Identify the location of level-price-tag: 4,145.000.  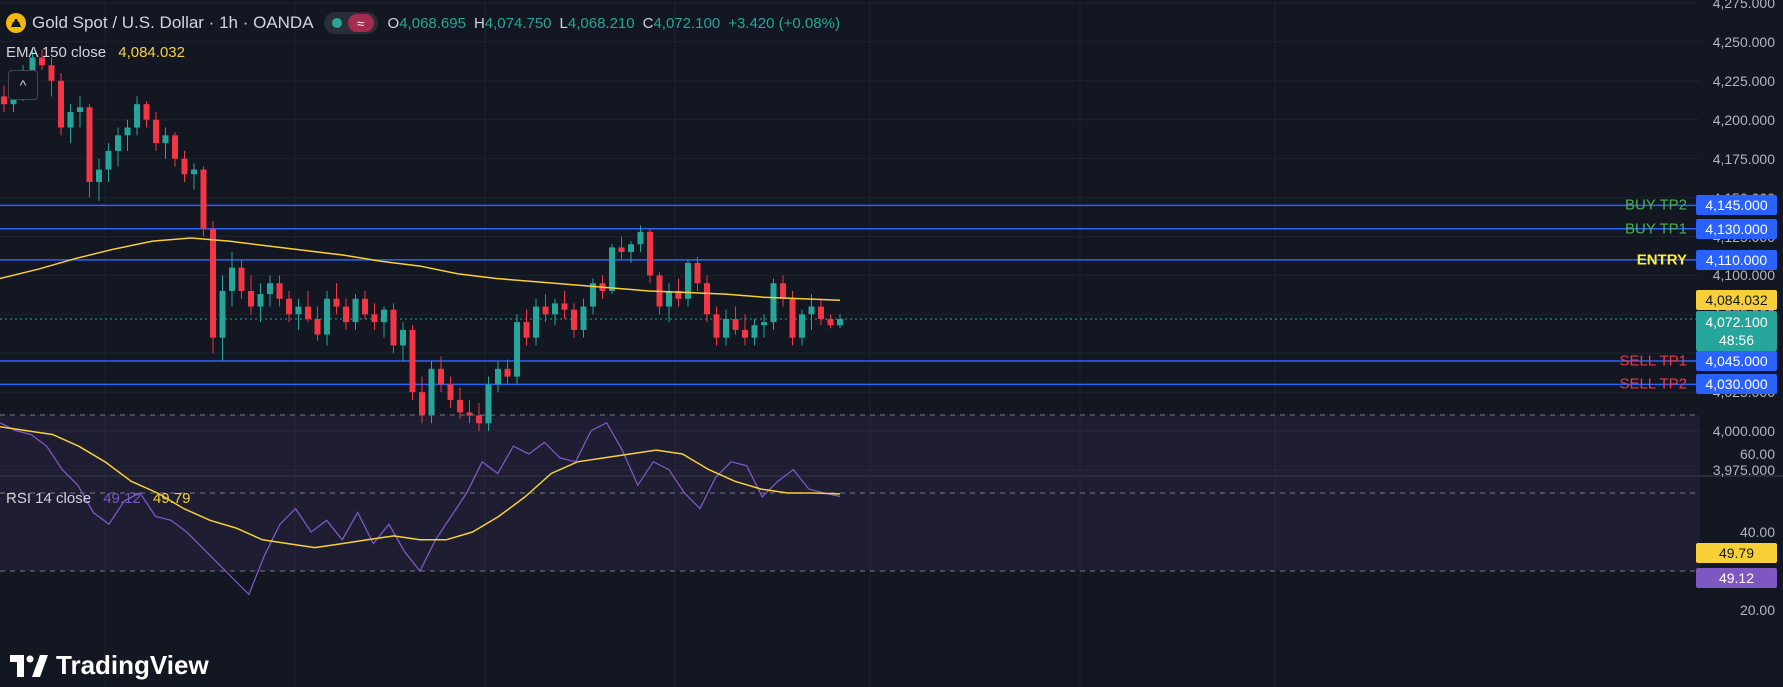
(1736, 205).